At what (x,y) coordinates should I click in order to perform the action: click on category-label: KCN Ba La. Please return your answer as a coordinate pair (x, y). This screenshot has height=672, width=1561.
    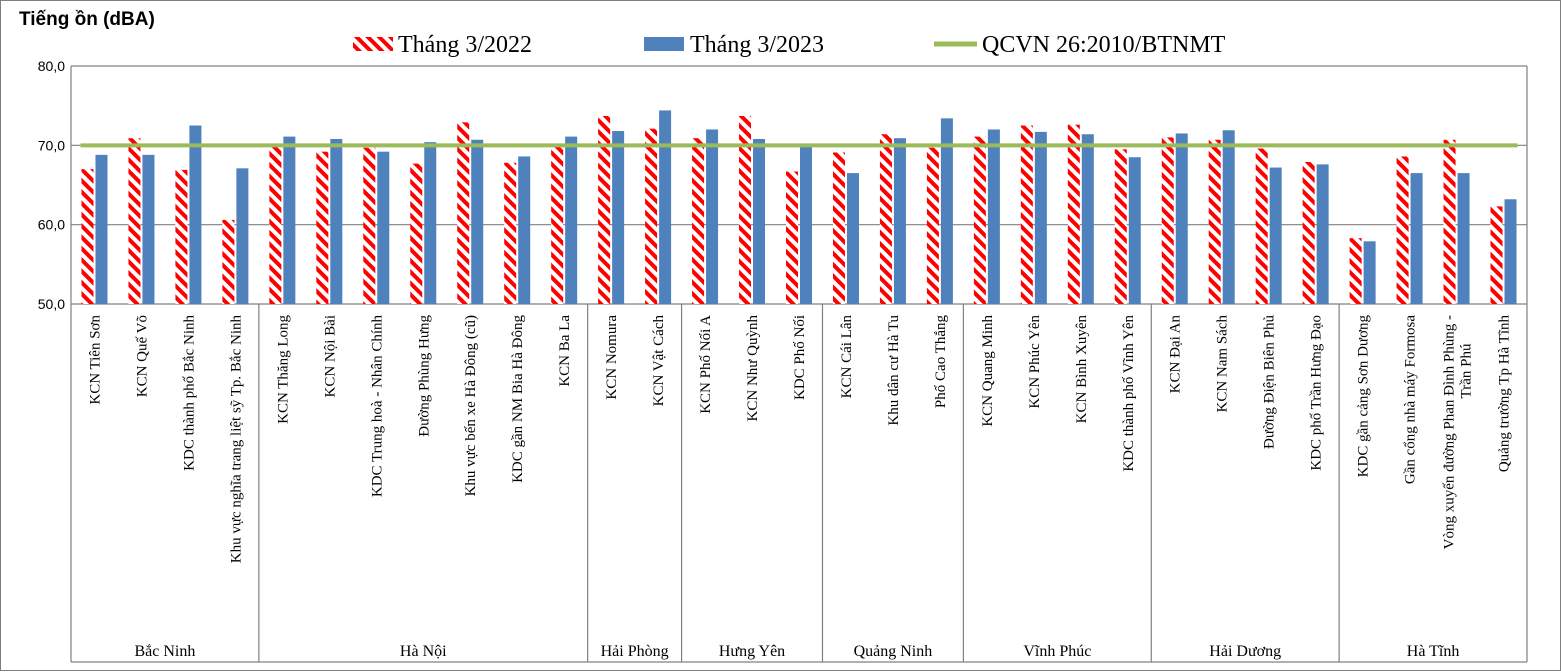
    Looking at the image, I should click on (565, 351).